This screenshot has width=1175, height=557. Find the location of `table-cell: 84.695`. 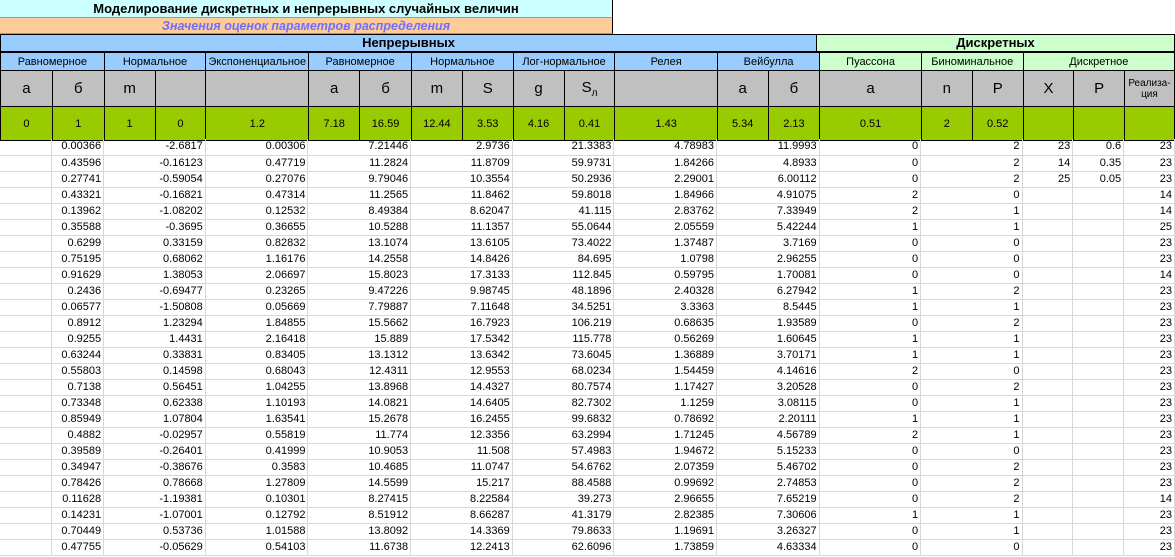

table-cell: 84.695 is located at coordinates (563, 259).